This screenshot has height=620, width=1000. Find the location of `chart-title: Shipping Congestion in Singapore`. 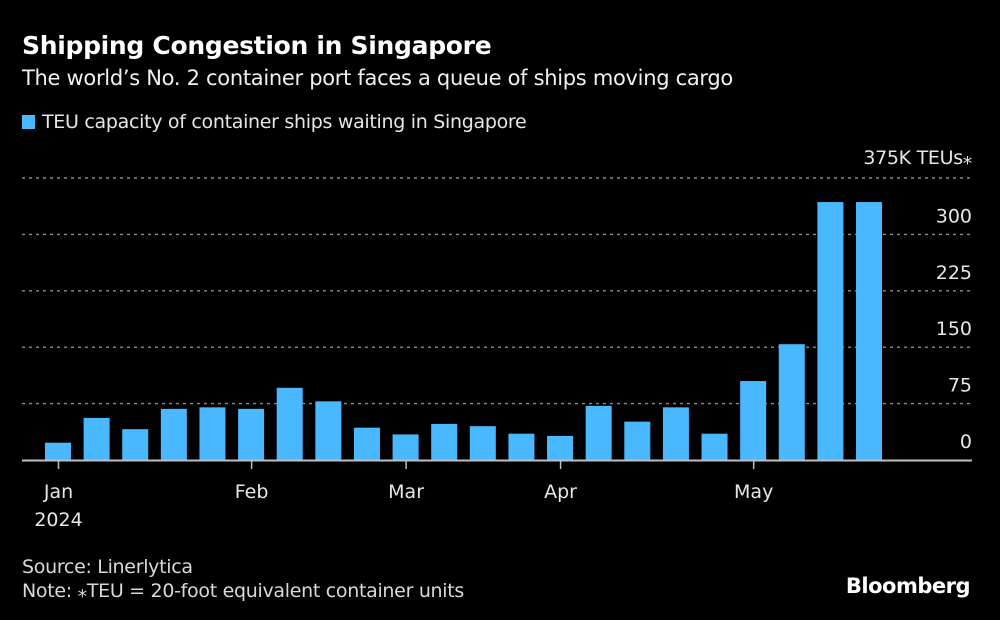

chart-title: Shipping Congestion in Singapore is located at coordinates (257, 45).